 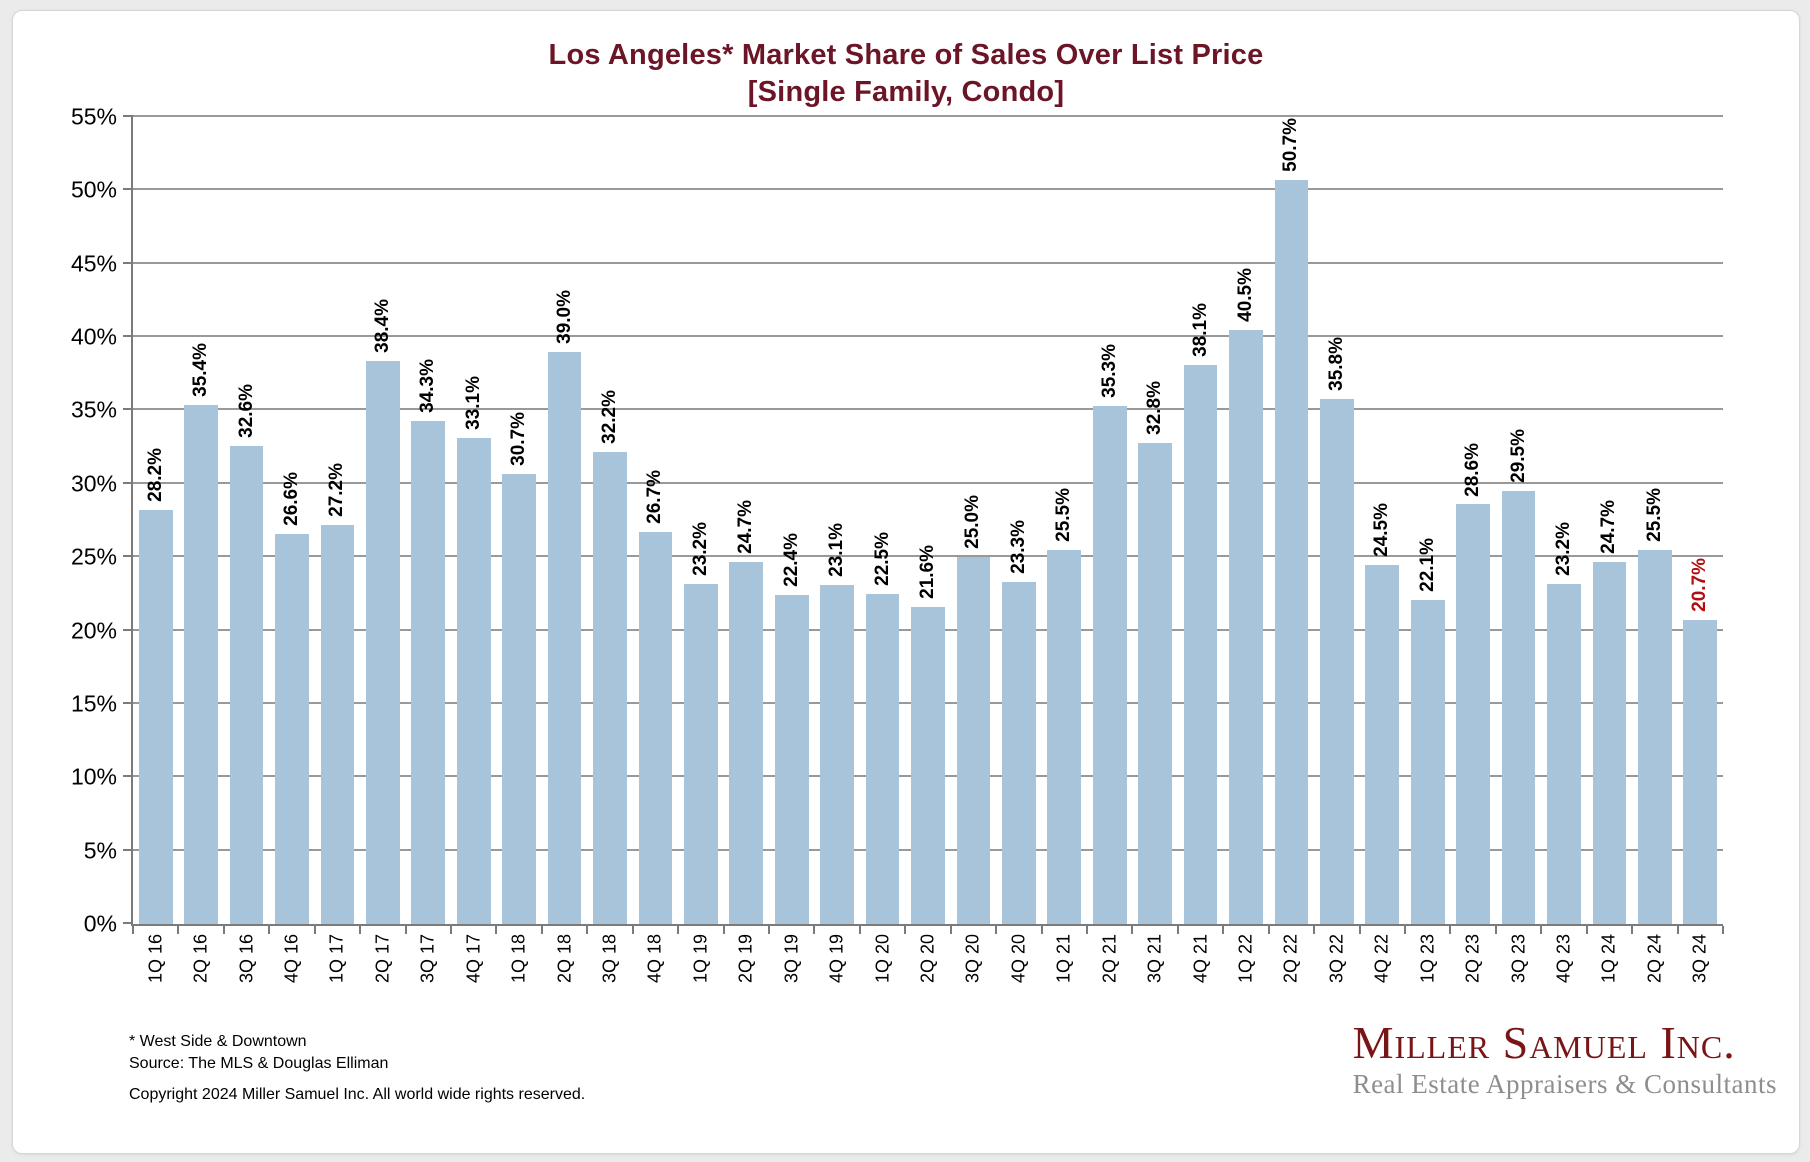 I want to click on bar-column: 32.6% 3Q 16, so click(x=246, y=550).